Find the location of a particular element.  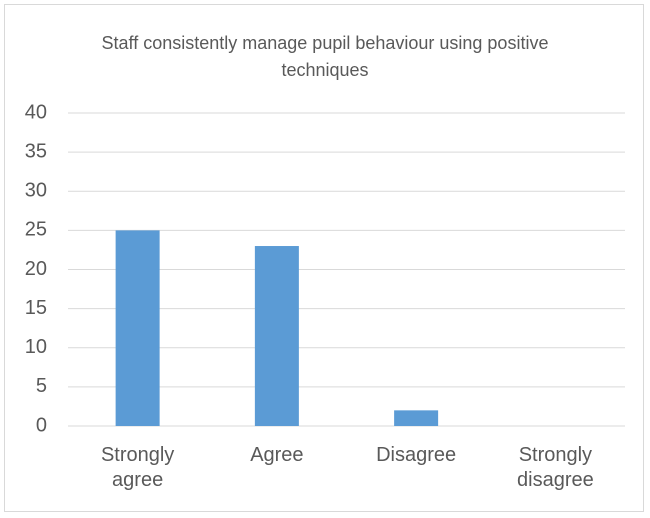

y-tick-label: 10 is located at coordinates (36, 347).